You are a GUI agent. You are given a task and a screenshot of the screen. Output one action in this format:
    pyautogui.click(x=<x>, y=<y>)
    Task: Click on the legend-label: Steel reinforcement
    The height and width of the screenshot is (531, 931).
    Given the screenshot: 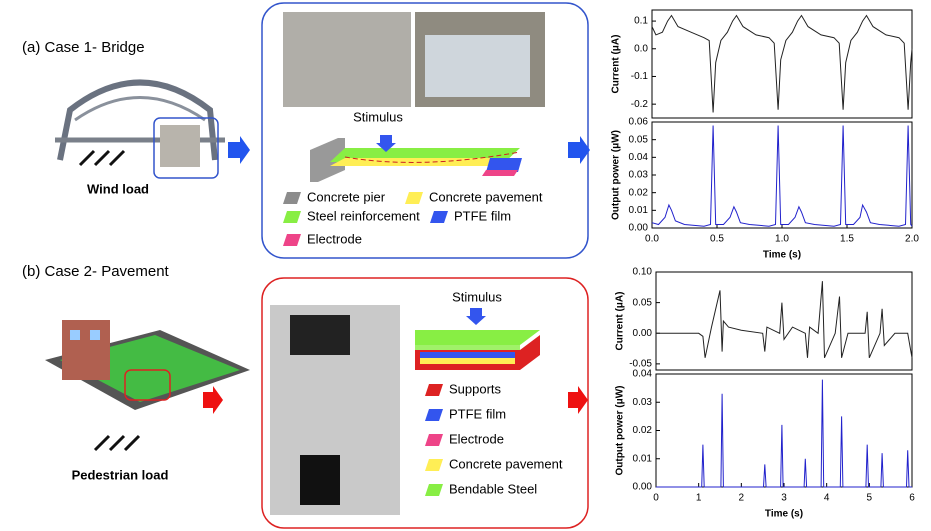 What is the action you would take?
    pyautogui.click(x=363, y=215)
    